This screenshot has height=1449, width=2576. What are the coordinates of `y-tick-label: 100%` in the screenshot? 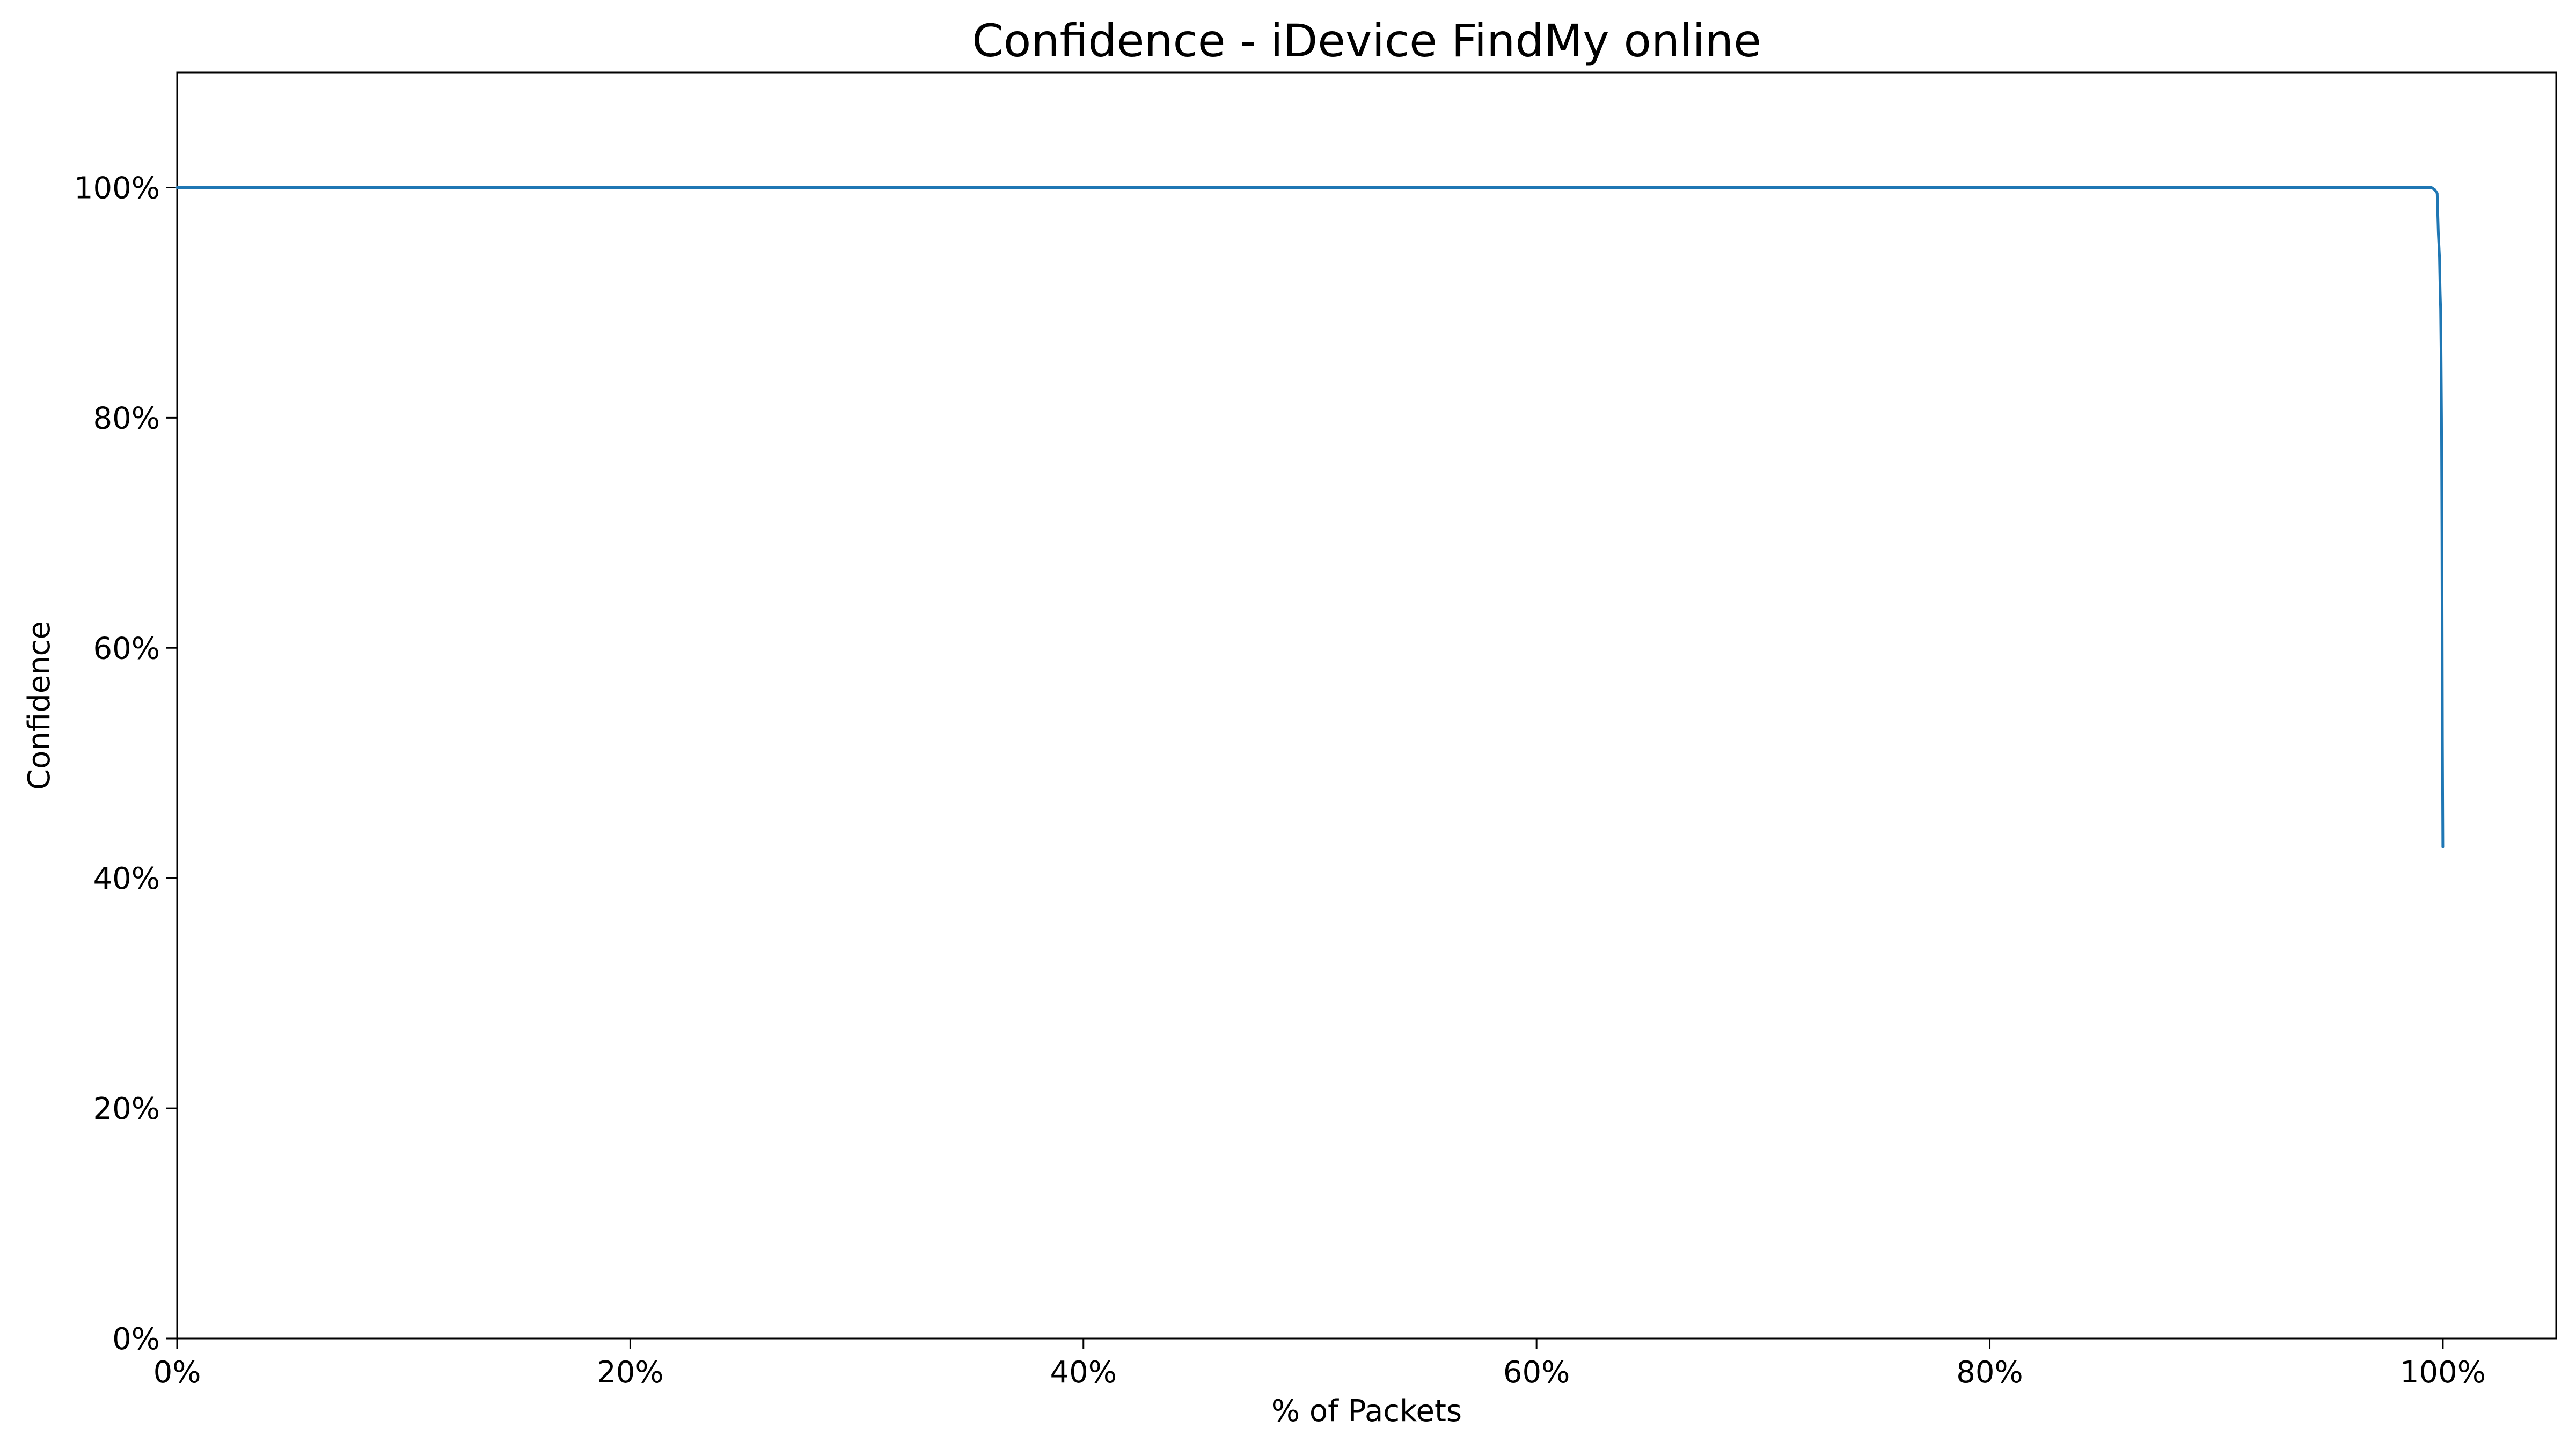 It's located at (117, 188).